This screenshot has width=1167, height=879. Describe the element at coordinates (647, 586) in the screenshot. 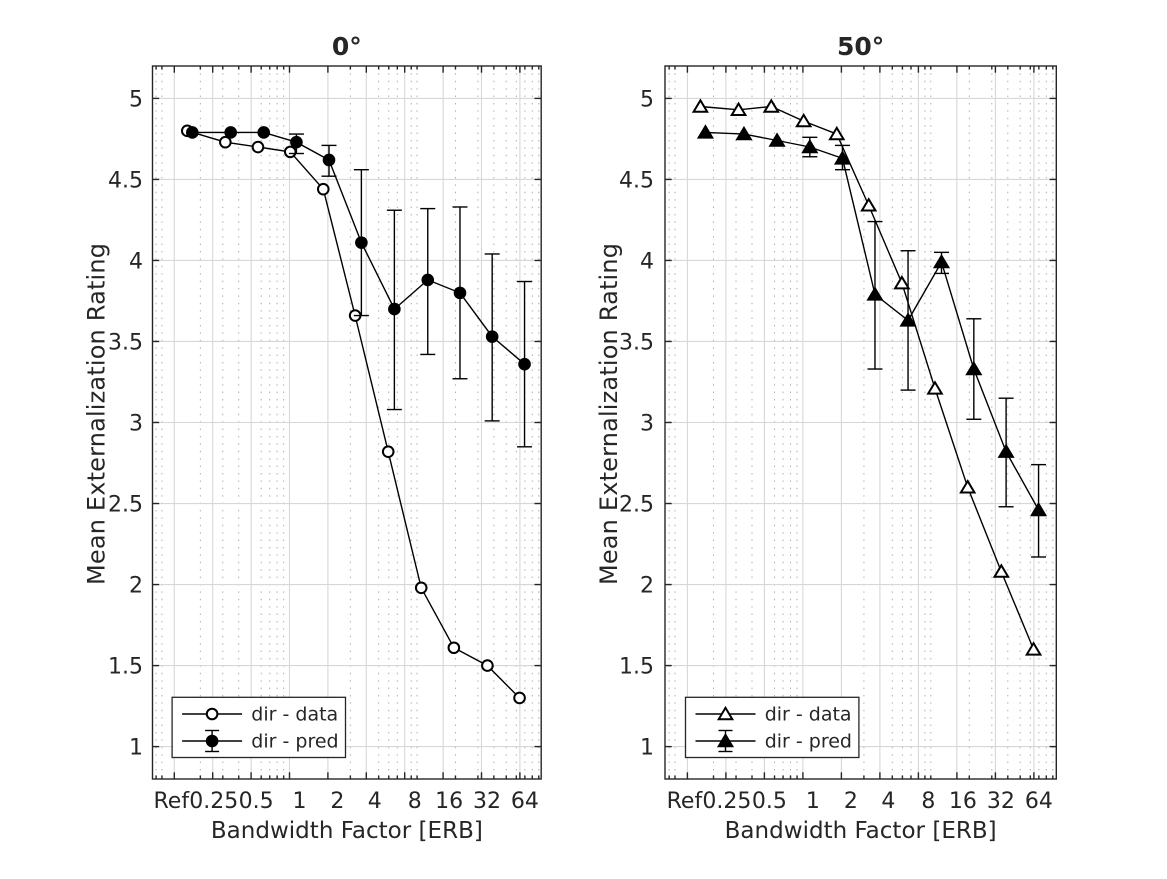

I see `y-tick-label: 2` at that location.